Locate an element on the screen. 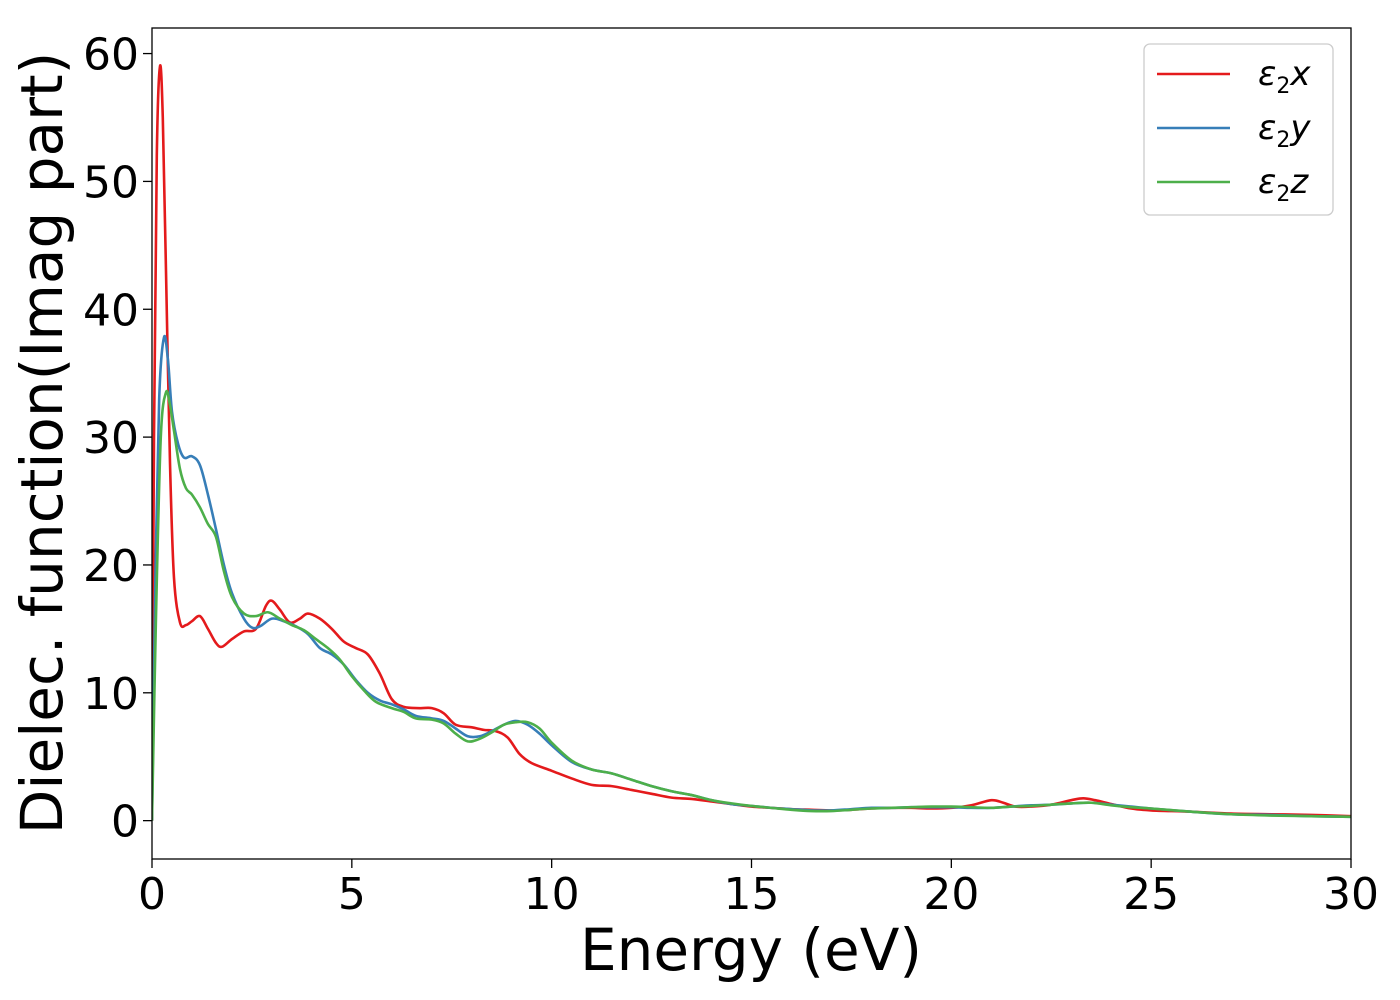  x-axis: 0 5 10 15 20 25 30 is located at coordinates (758, 889).